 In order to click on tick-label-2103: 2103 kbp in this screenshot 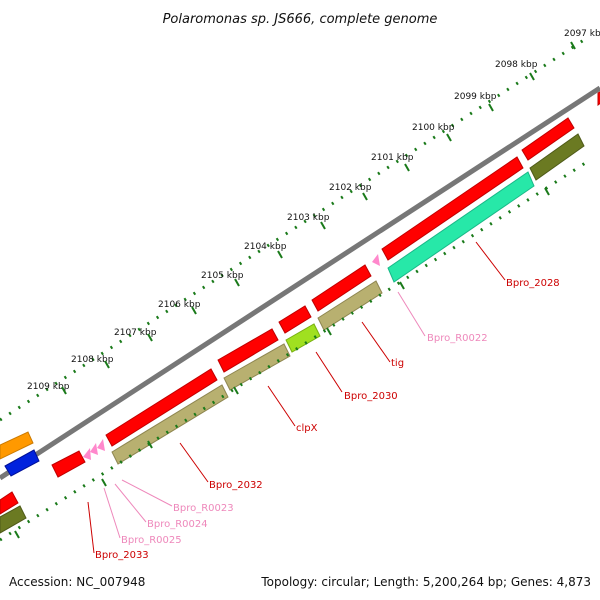, I will do `click(308, 218)`.